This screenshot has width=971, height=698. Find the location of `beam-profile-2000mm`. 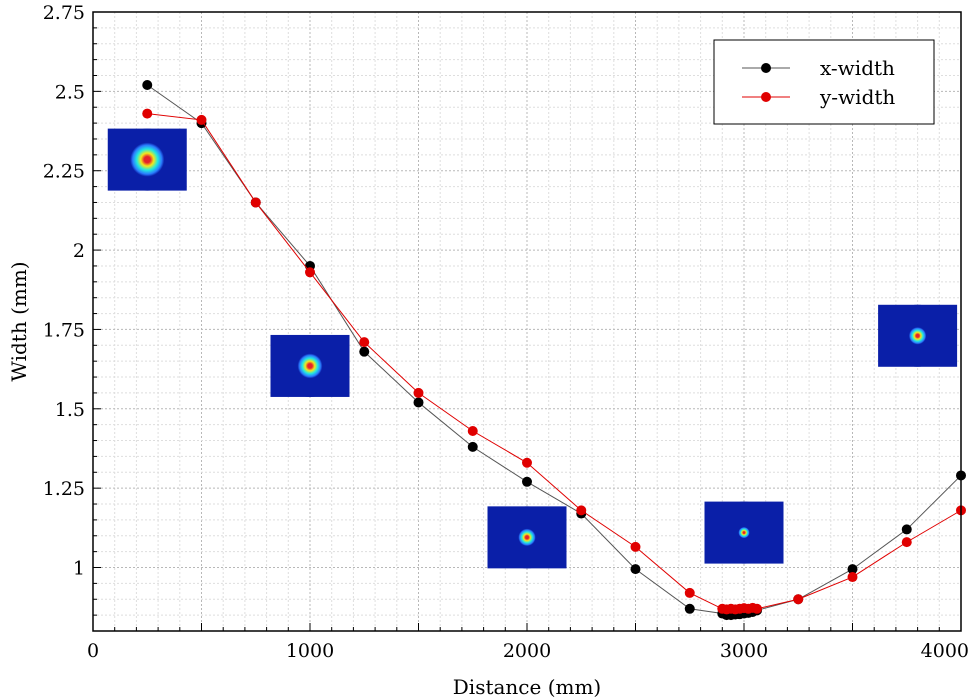

beam-profile-2000mm is located at coordinates (527, 537).